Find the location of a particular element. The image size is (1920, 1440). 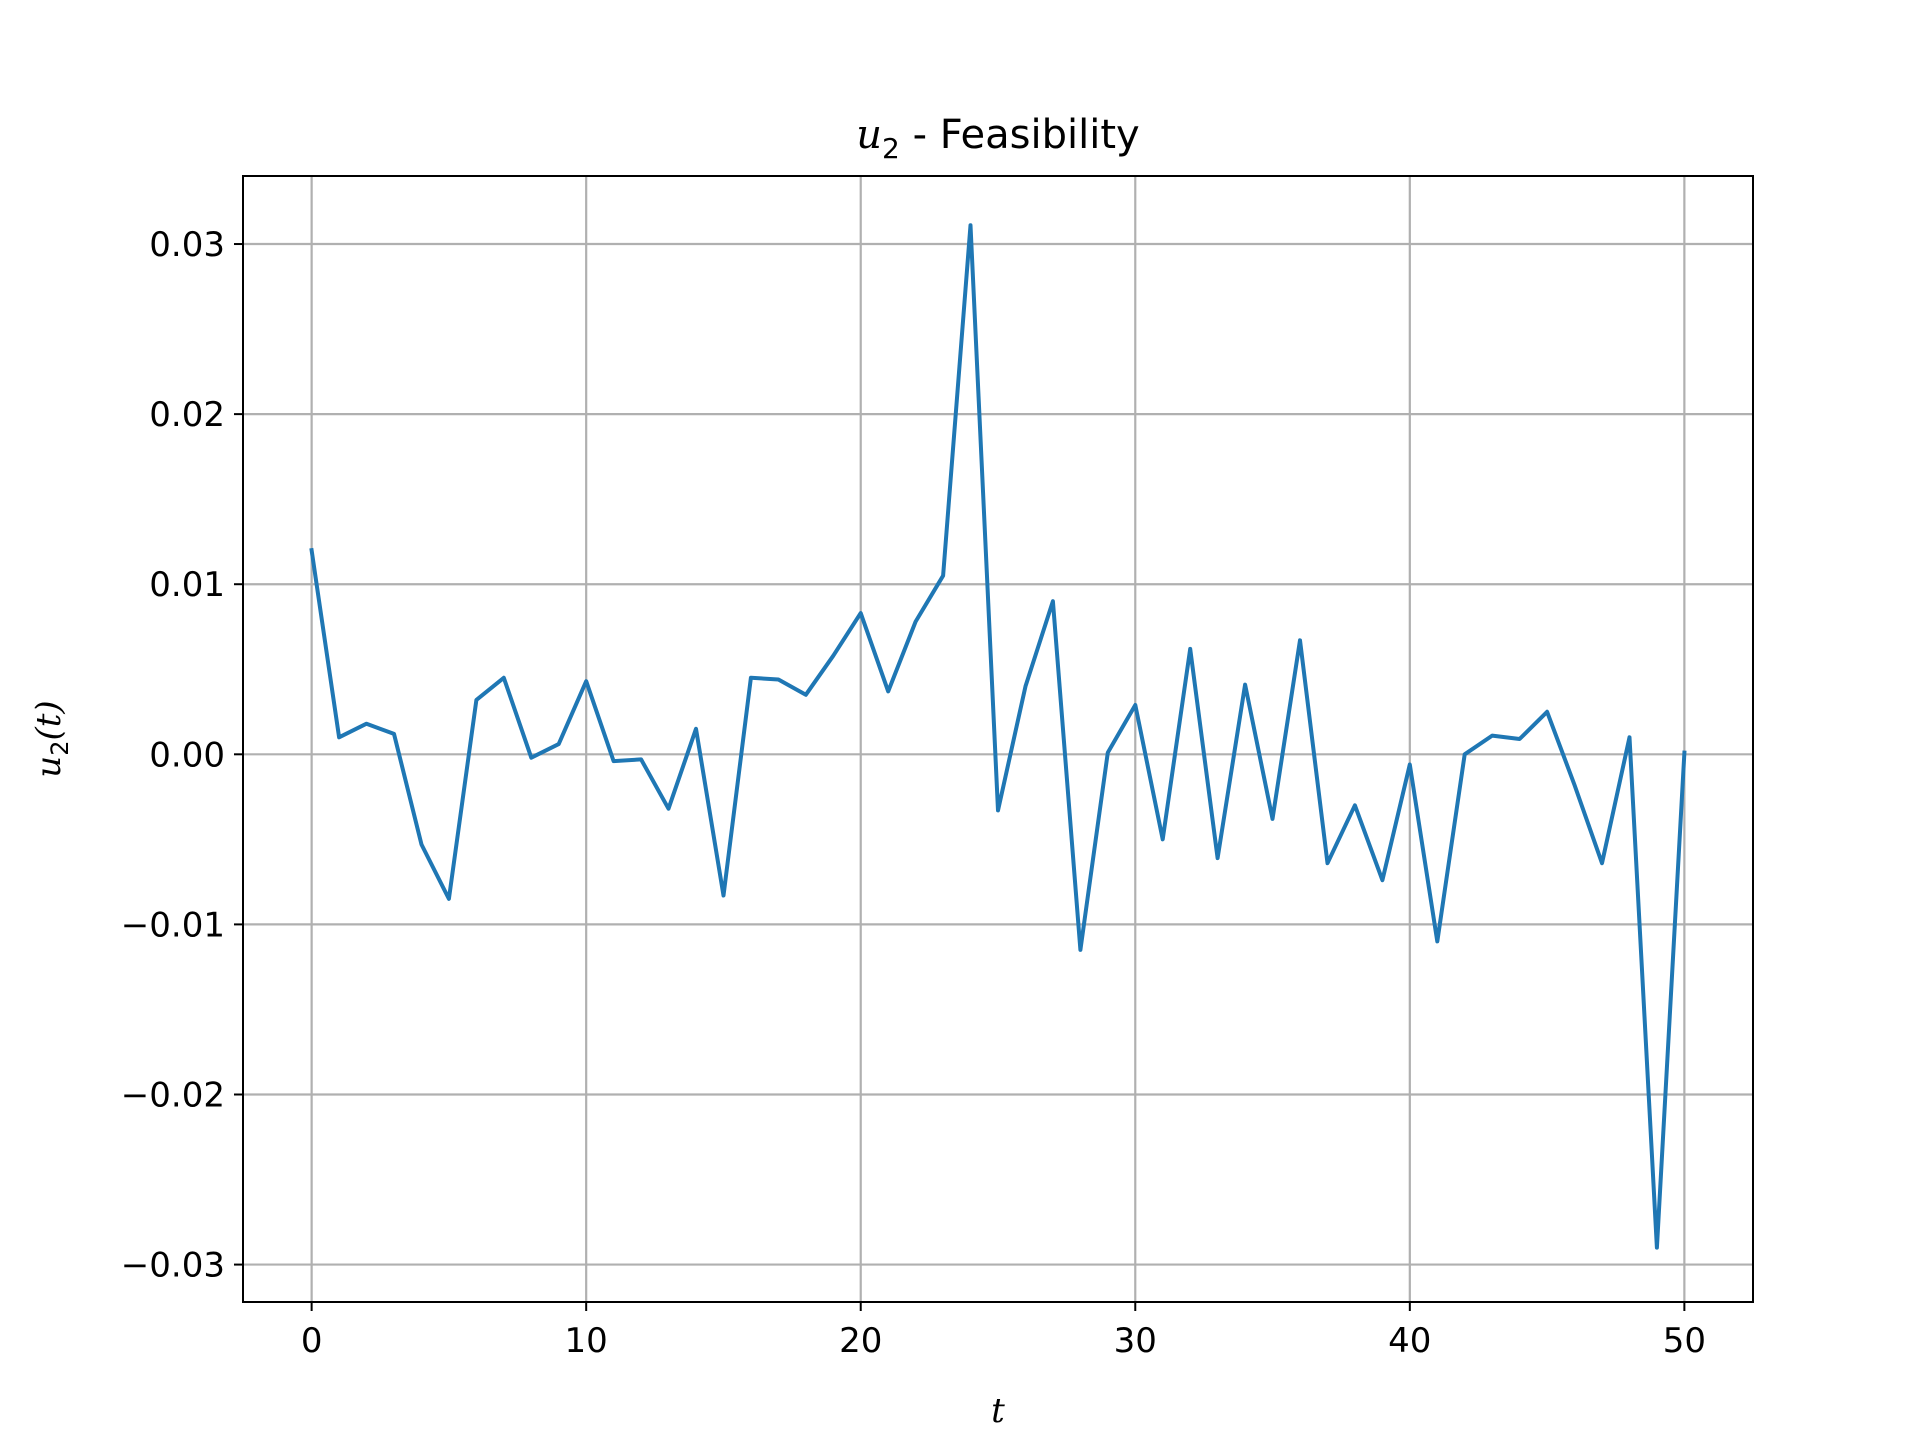

y-axis-ticks: −0.03 −0.02 −0.01 0.00 0.01 0.02 0.03 is located at coordinates (182, 755).